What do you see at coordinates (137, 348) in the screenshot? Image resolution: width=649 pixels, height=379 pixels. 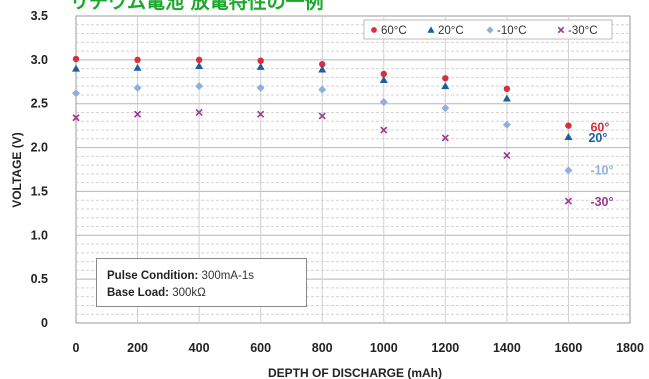 I see `x-tick-label: 200` at bounding box center [137, 348].